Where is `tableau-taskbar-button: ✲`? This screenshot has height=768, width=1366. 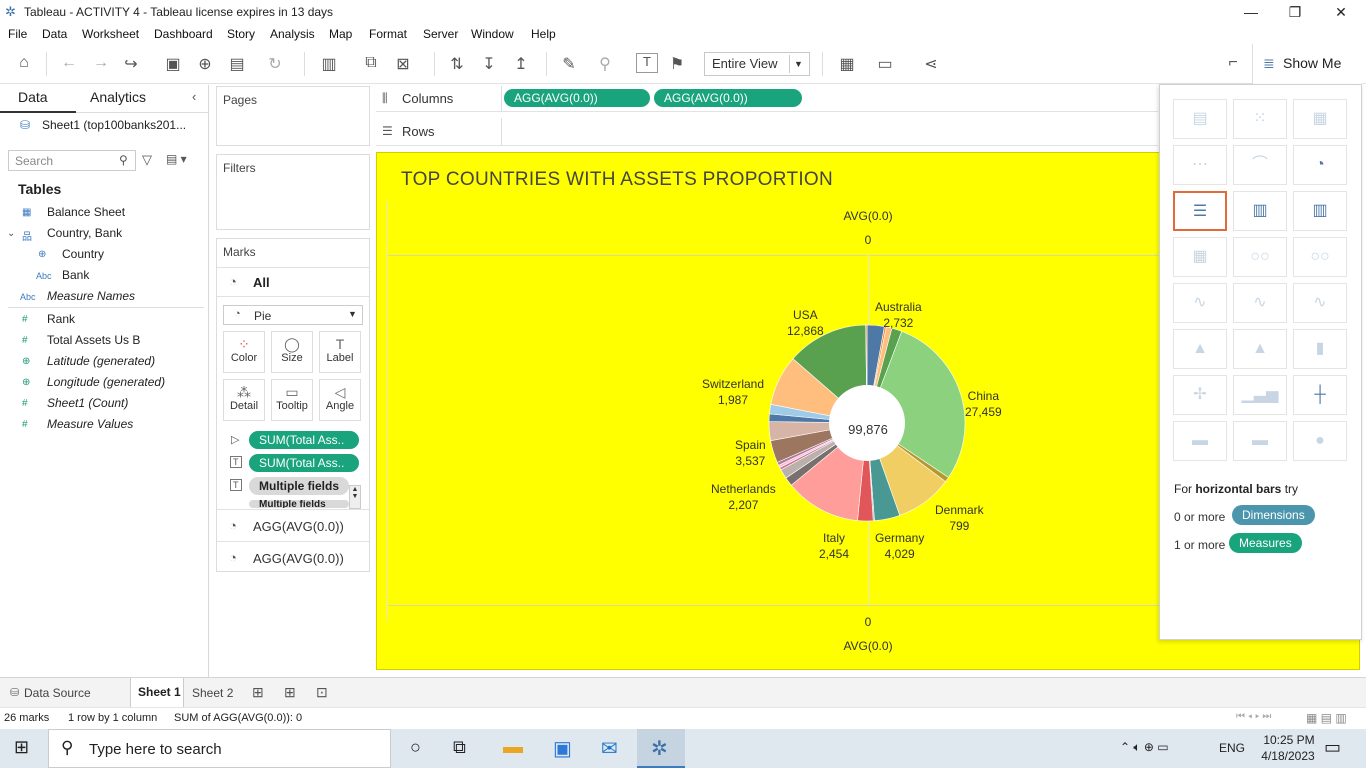
tableau-taskbar-button: ✲ is located at coordinates (661, 748).